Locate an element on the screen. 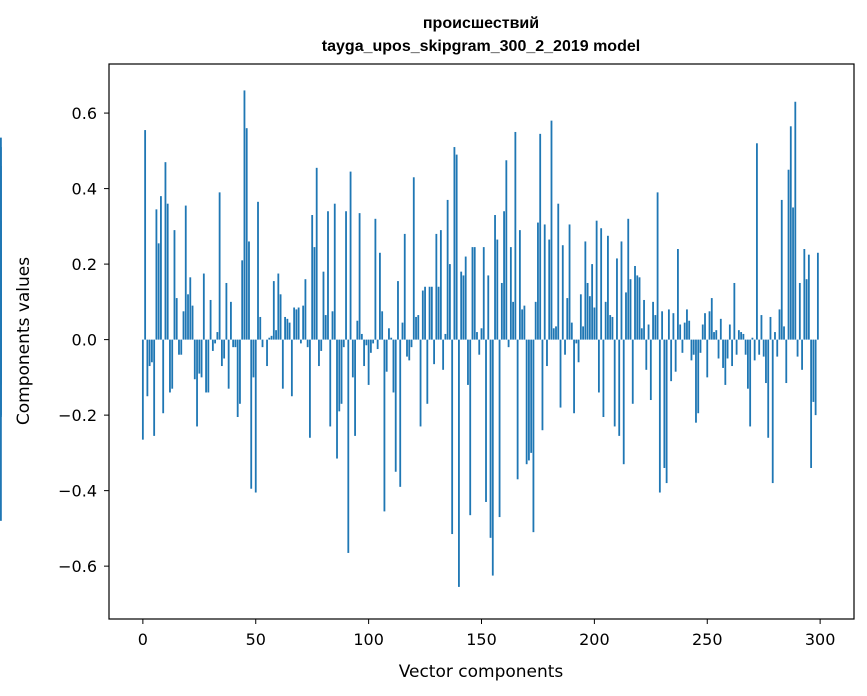 The image size is (867, 696). y-tick-label: −0.6 is located at coordinates (77, 566).